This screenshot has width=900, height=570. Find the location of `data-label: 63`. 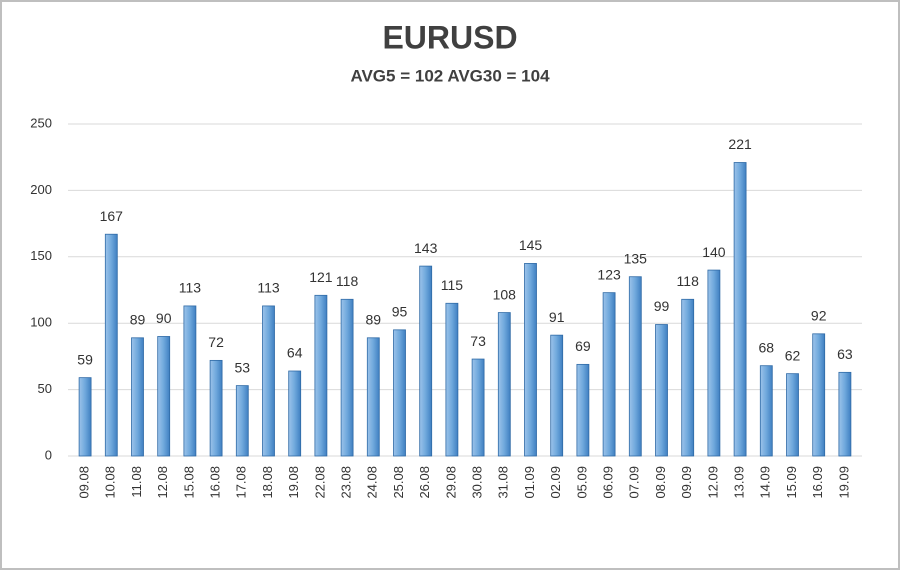

data-label: 63 is located at coordinates (845, 354).